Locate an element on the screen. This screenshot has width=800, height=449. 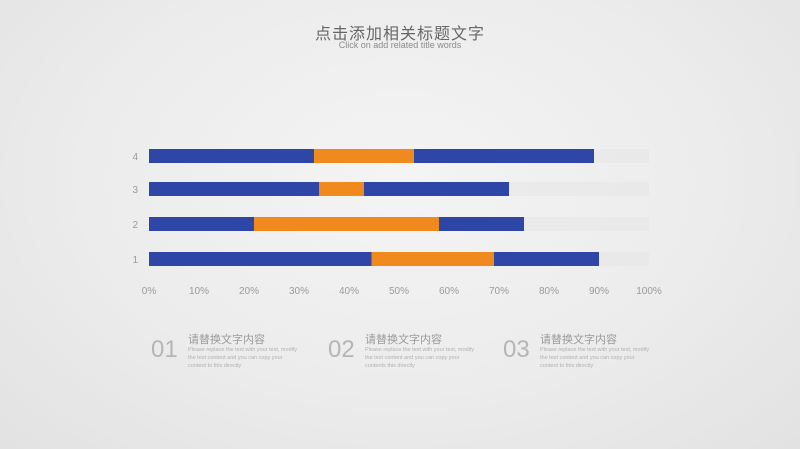
x-tick-label: 60% is located at coordinates (449, 291).